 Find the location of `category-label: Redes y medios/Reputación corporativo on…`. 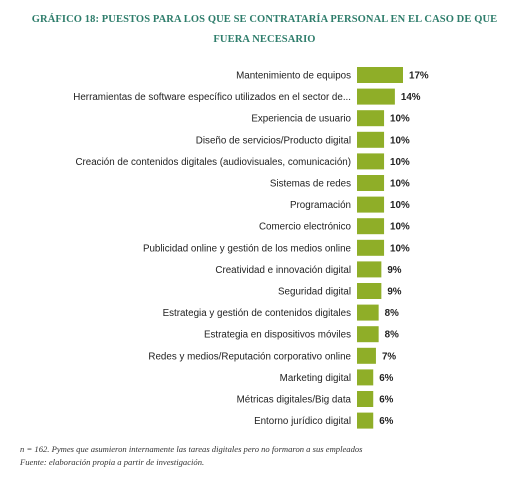

category-label: Redes y medios/Reputación corporativo on… is located at coordinates (249, 356).